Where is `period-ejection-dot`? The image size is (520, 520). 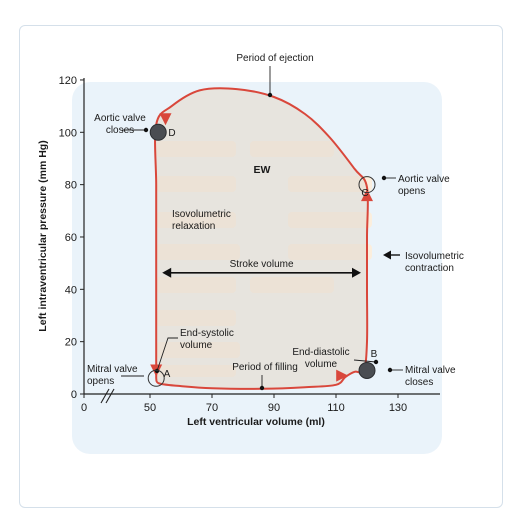
period-ejection-dot is located at coordinates (270, 95).